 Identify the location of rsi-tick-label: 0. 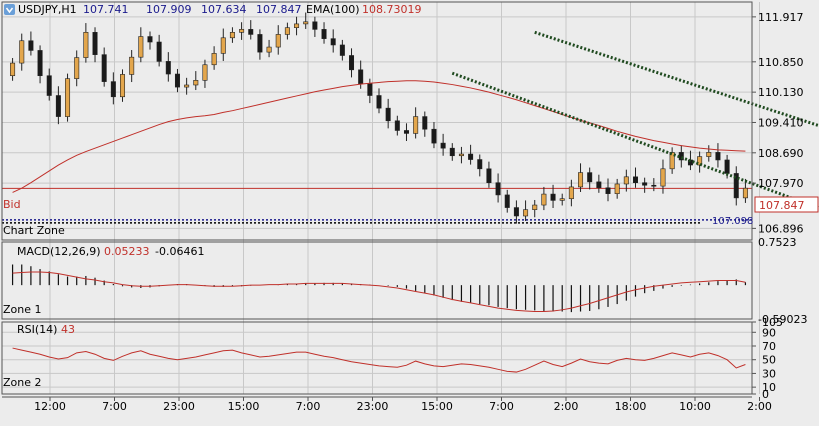
(765, 394).